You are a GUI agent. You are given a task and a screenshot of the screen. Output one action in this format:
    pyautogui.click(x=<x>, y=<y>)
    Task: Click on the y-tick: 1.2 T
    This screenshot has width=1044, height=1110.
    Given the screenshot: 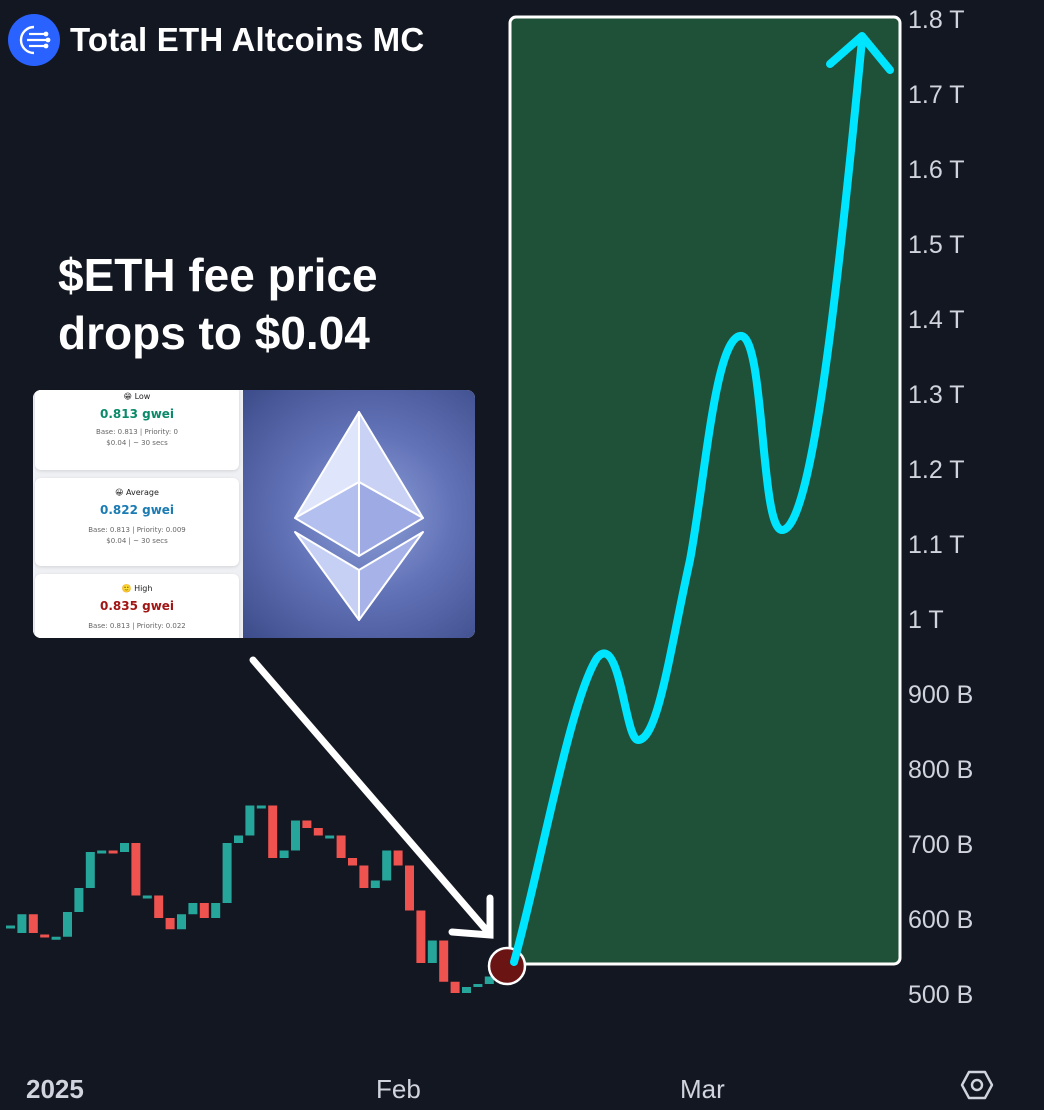 What is the action you would take?
    pyautogui.click(x=936, y=470)
    